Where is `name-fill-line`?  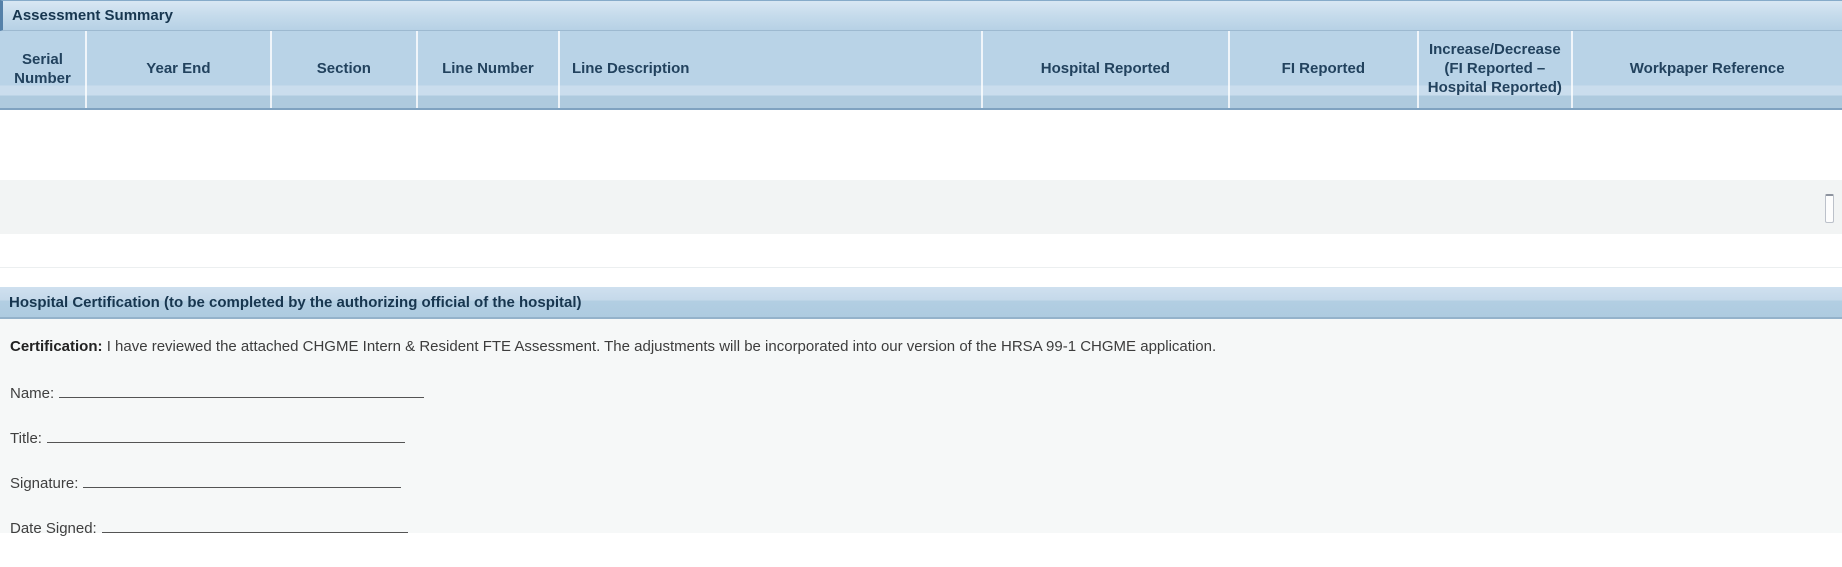 name-fill-line is located at coordinates (242, 391).